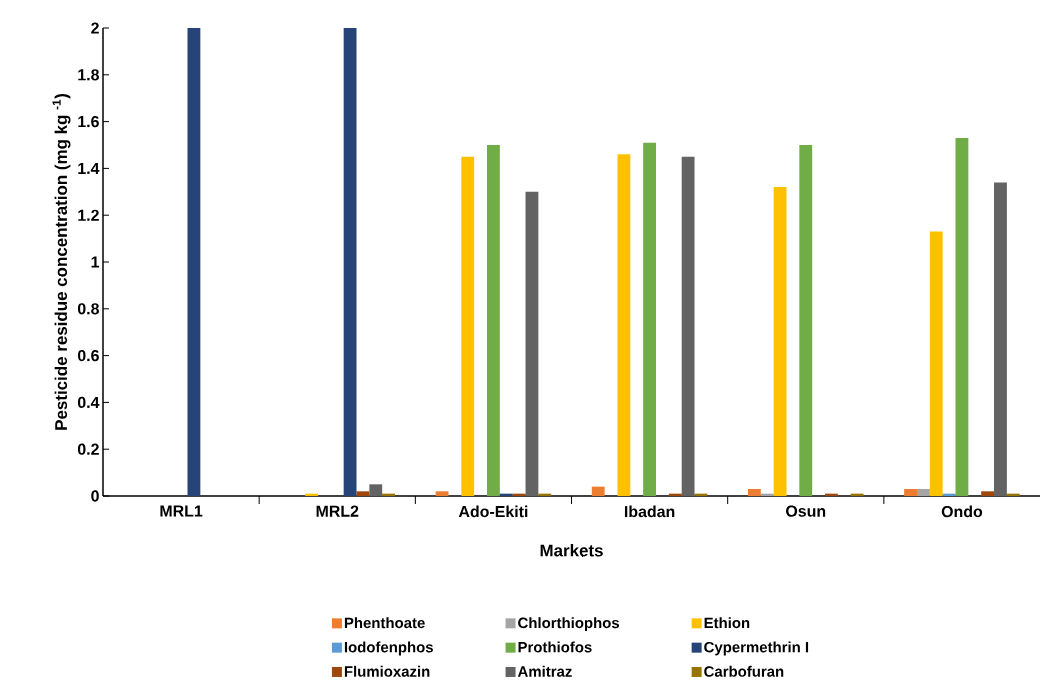  I want to click on x-tick-label: MRL2, so click(337, 511).